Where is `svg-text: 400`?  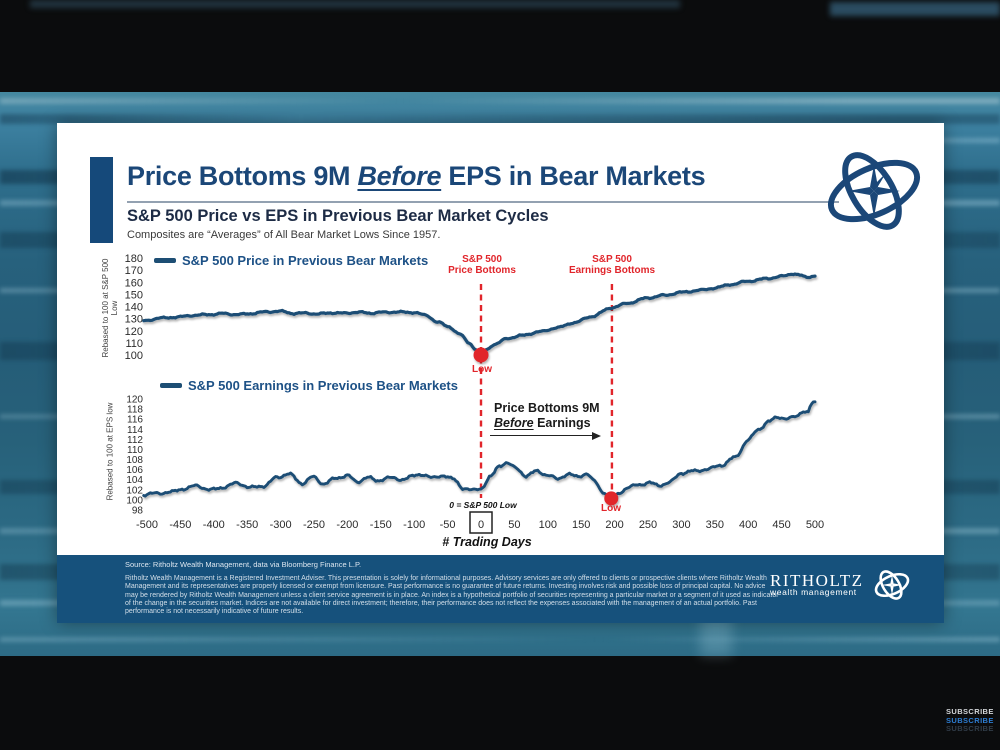 svg-text: 400 is located at coordinates (748, 525).